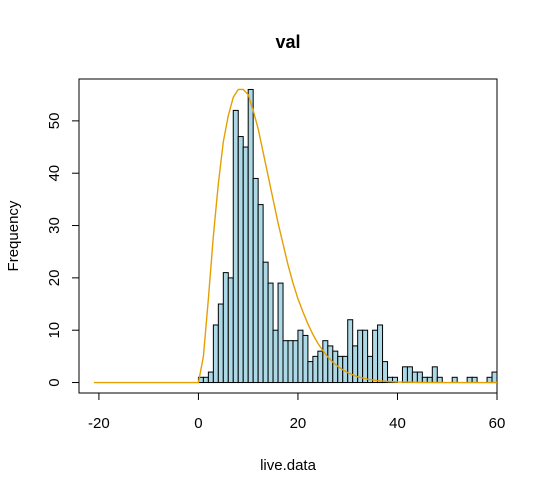 The image size is (538, 493). I want to click on y-tick-label: 30, so click(54, 225).